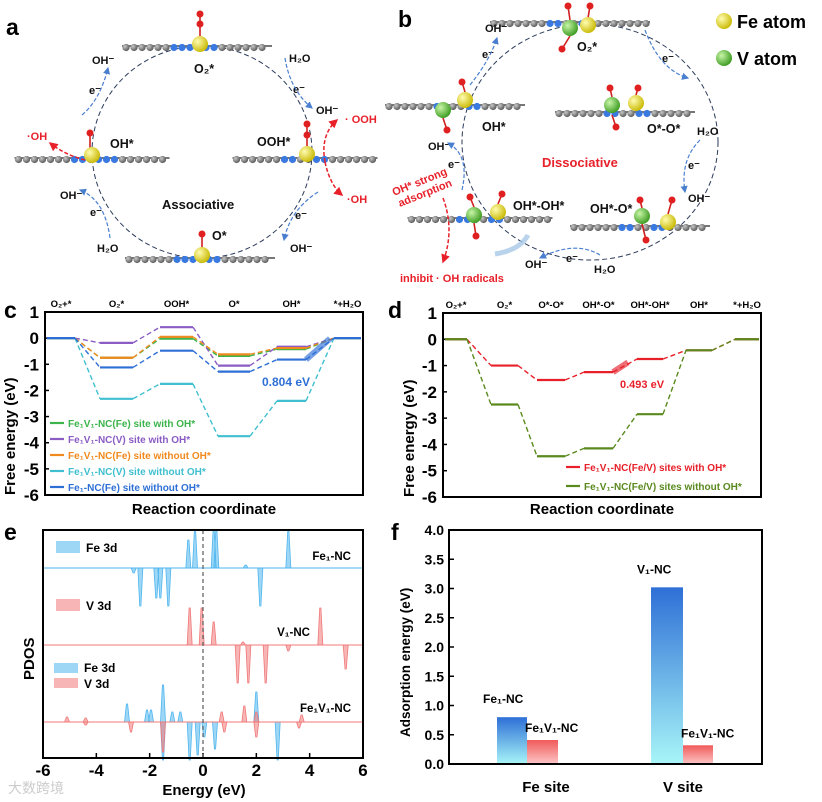  I want to click on y-tick-label: -3, so click(31, 417).